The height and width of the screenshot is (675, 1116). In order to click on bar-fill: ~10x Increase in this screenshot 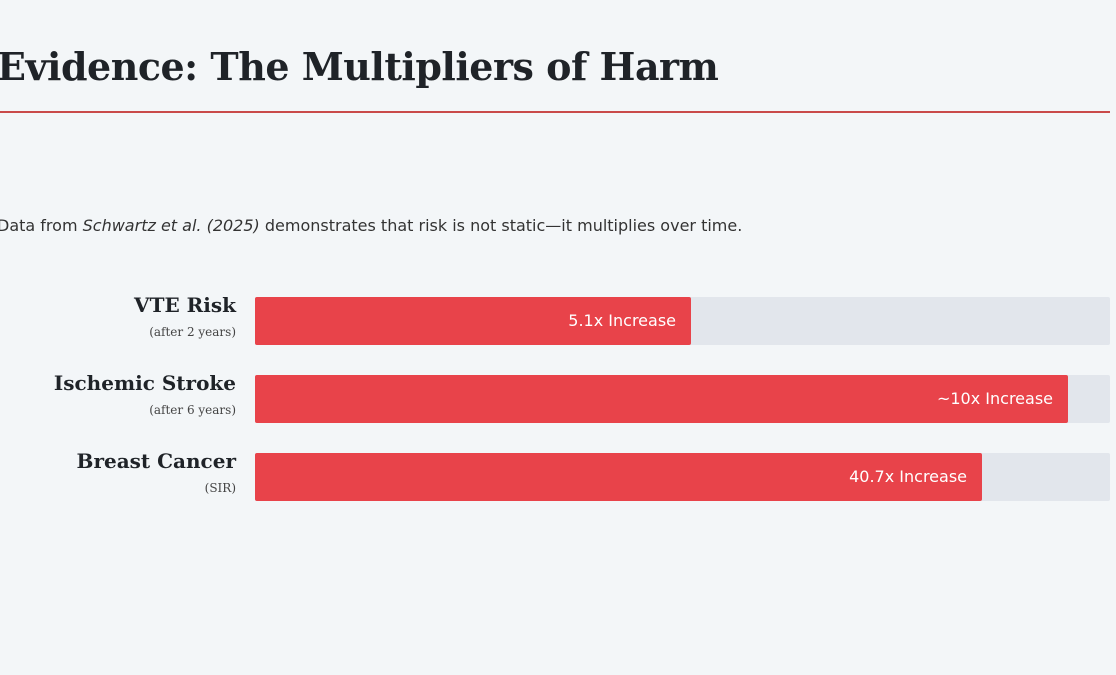, I will do `click(661, 399)`.